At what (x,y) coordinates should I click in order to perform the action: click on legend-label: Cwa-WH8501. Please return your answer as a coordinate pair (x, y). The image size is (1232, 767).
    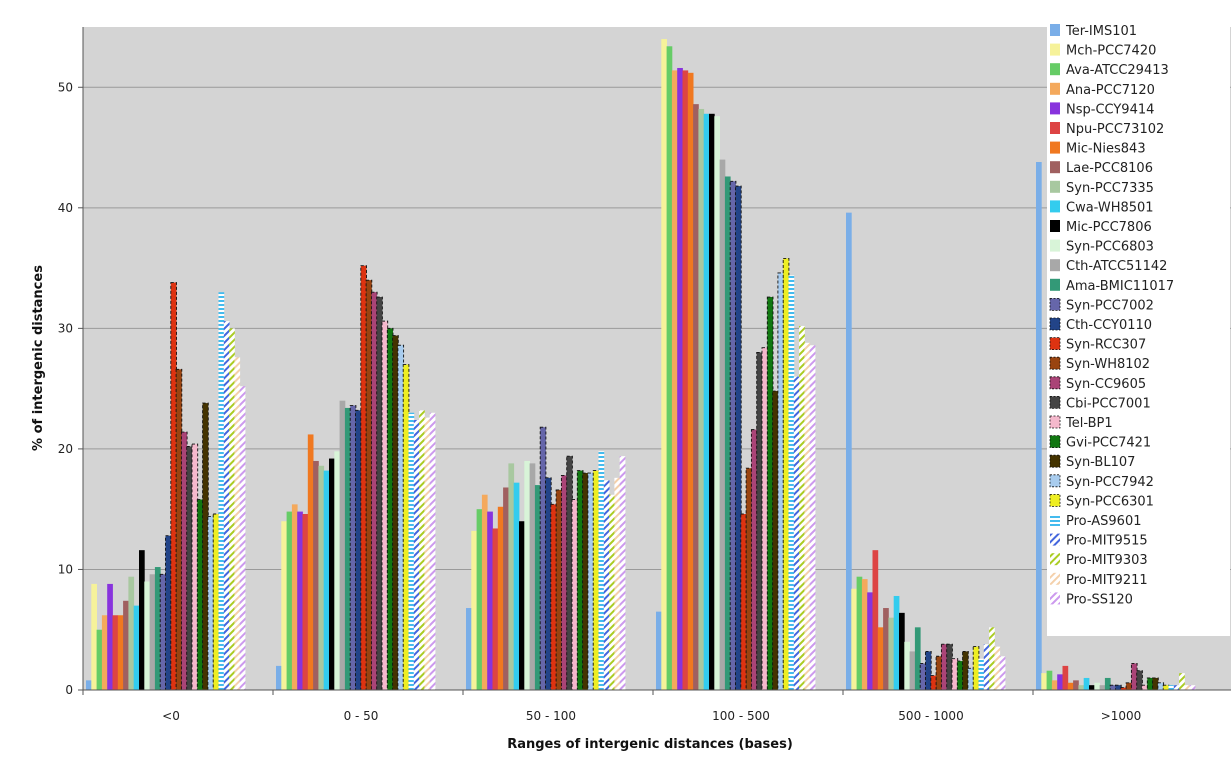
    Looking at the image, I should click on (1110, 207).